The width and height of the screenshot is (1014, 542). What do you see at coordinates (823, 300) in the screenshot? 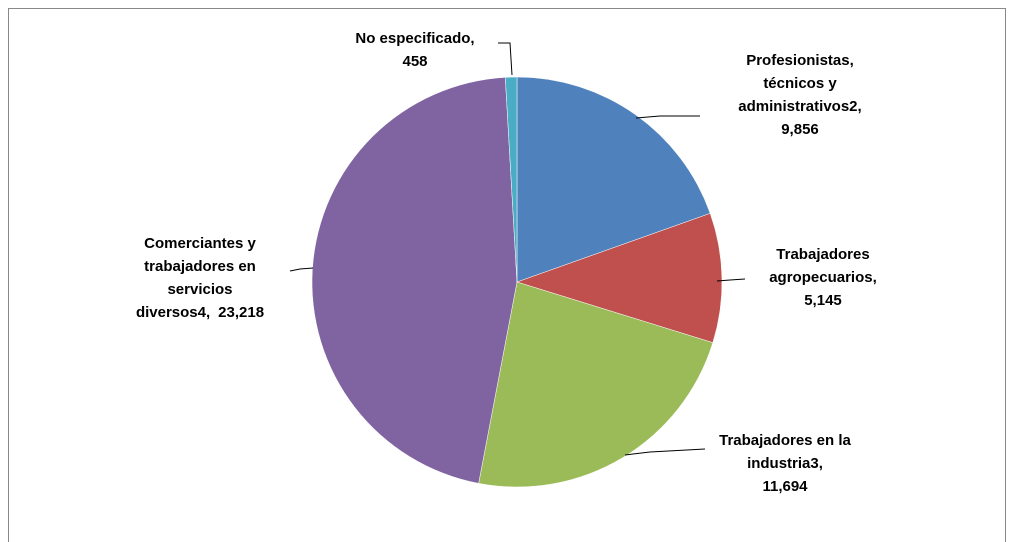
I see `value-label: 5,145` at bounding box center [823, 300].